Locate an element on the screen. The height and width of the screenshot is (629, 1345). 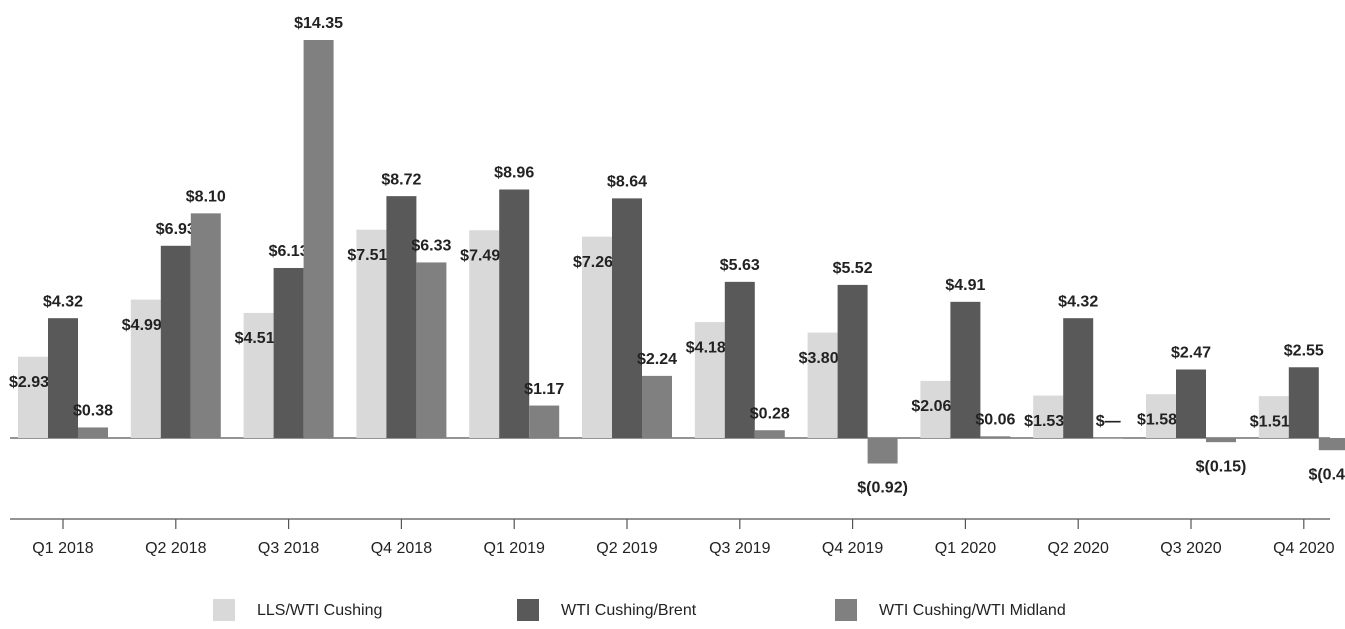
value-label: $4.51 is located at coordinates (255, 338).